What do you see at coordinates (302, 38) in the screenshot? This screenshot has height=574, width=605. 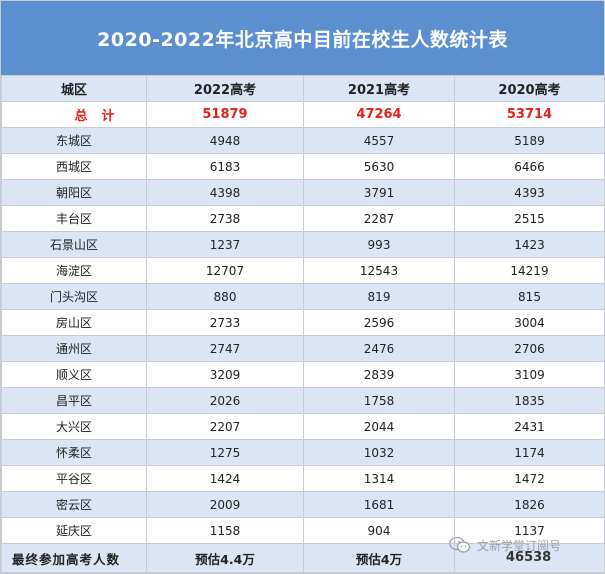 I see `table-title: 2020-2022年北京高中目前在校生人数统计表` at bounding box center [302, 38].